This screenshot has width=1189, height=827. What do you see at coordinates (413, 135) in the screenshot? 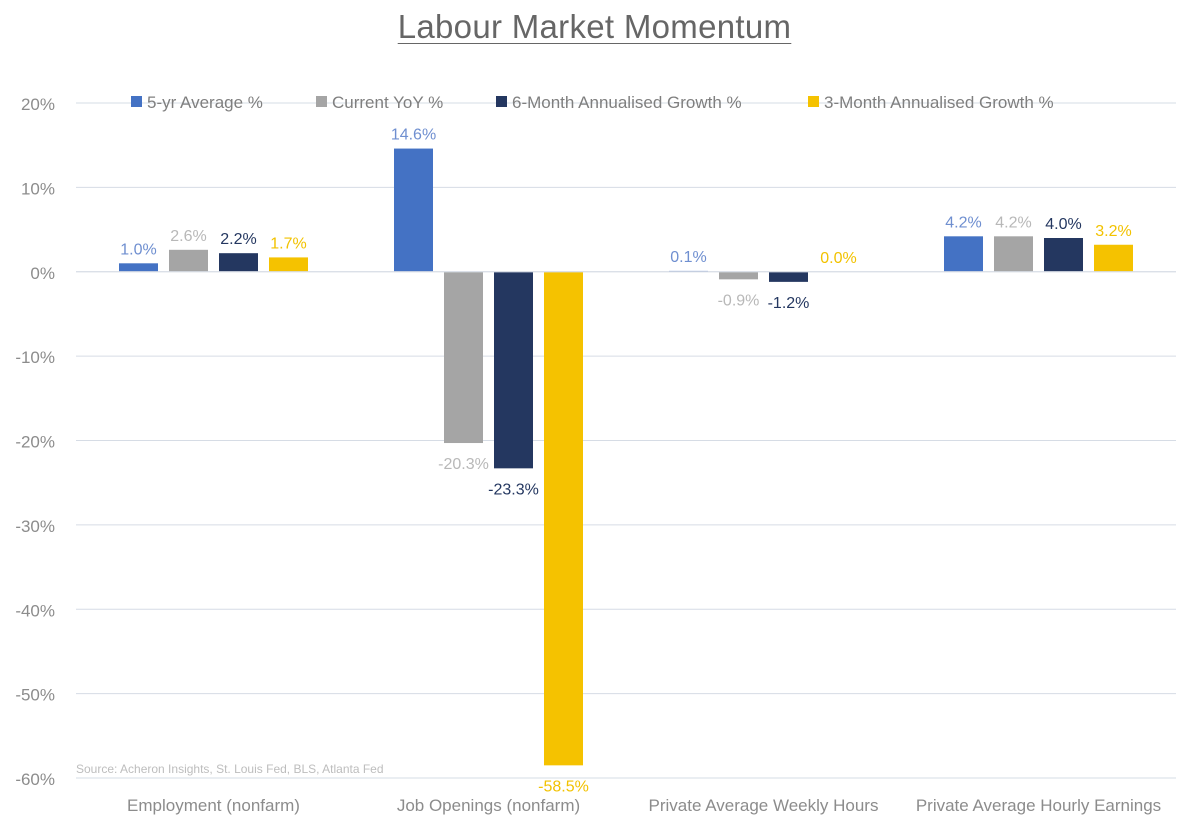
I see `data-label: 14.6%` at bounding box center [413, 135].